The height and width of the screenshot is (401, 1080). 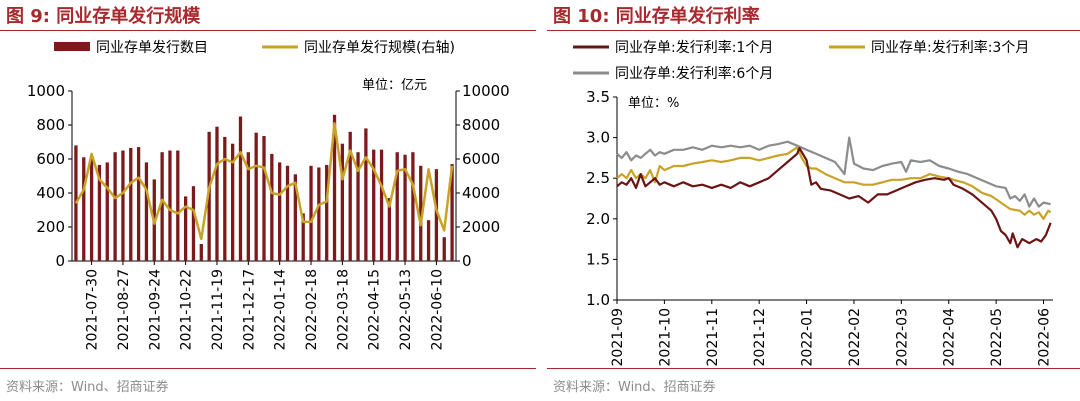 I want to click on legend: 同业存单发行数目 同业存单发行规模(右轴), so click(x=254, y=48).